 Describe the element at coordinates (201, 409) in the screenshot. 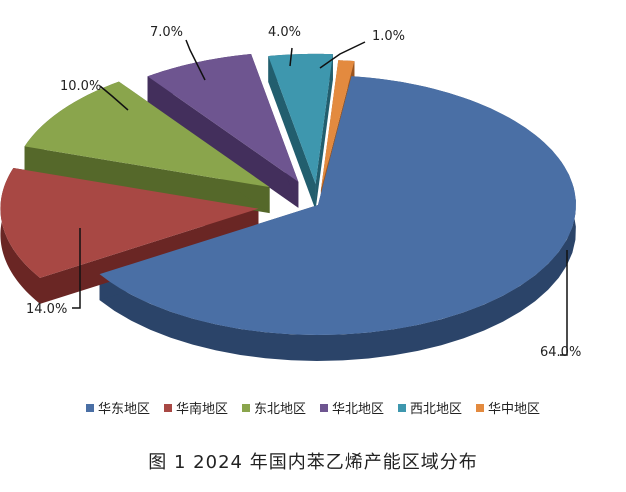

I see `legend-label-south: 华南地区` at that location.